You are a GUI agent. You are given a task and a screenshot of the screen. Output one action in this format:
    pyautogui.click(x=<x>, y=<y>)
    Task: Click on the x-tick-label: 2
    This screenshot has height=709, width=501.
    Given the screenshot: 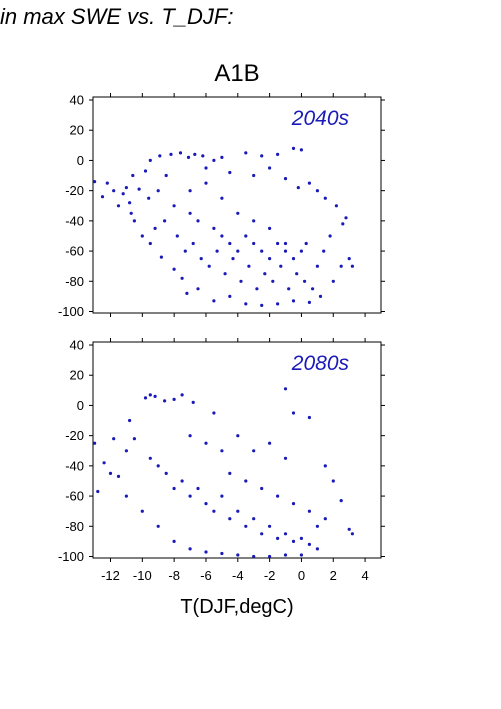 What is the action you would take?
    pyautogui.click(x=333, y=575)
    